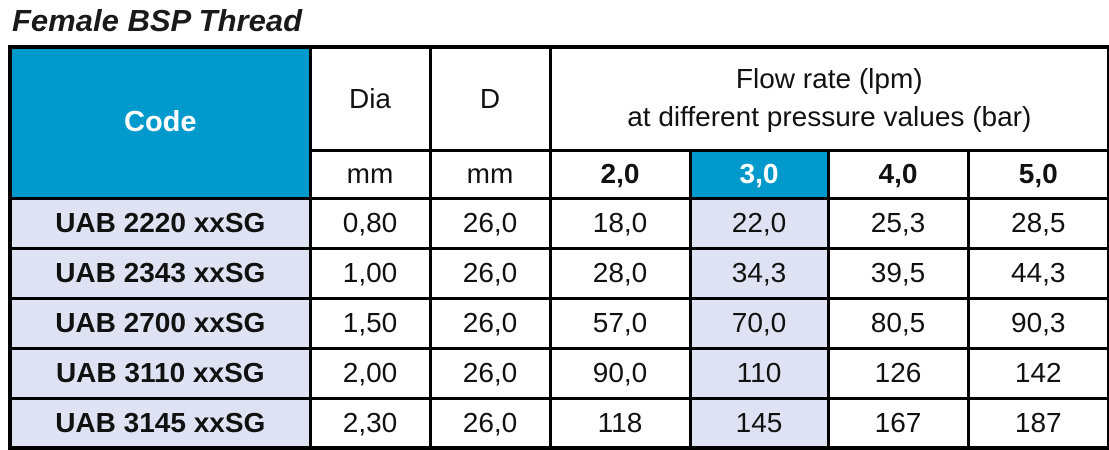  What do you see at coordinates (157, 20) in the screenshot?
I see `table-title: Female BSP Thread` at bounding box center [157, 20].